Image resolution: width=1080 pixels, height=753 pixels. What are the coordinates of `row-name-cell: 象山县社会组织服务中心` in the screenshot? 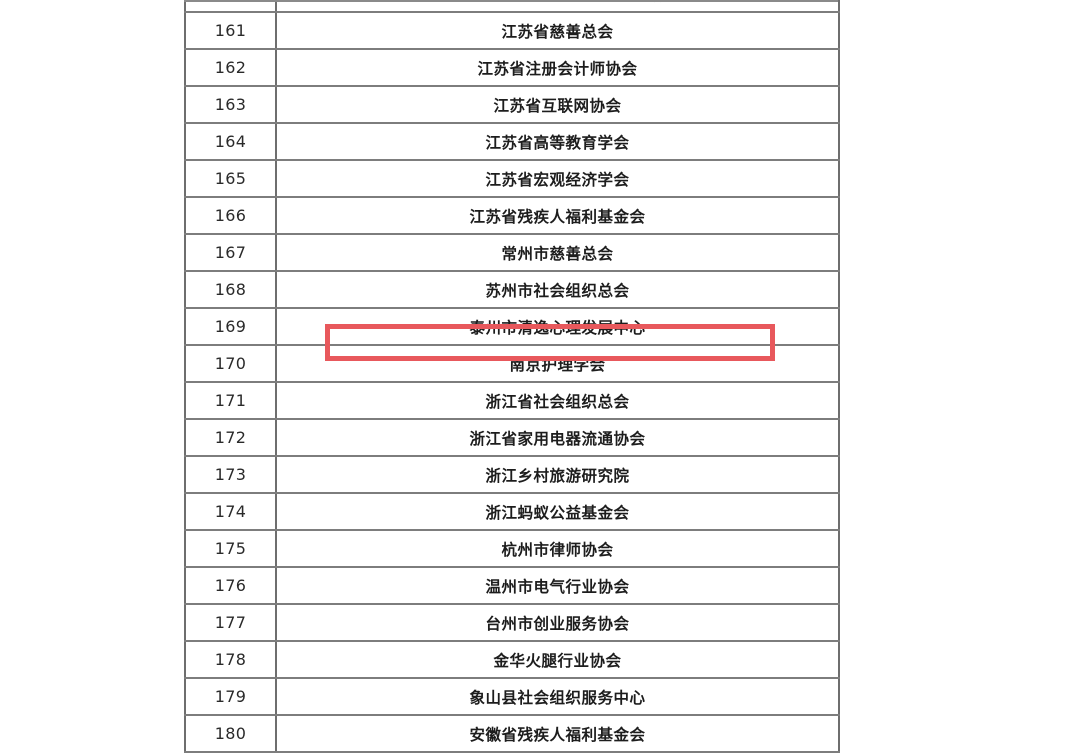 It's located at (557, 696).